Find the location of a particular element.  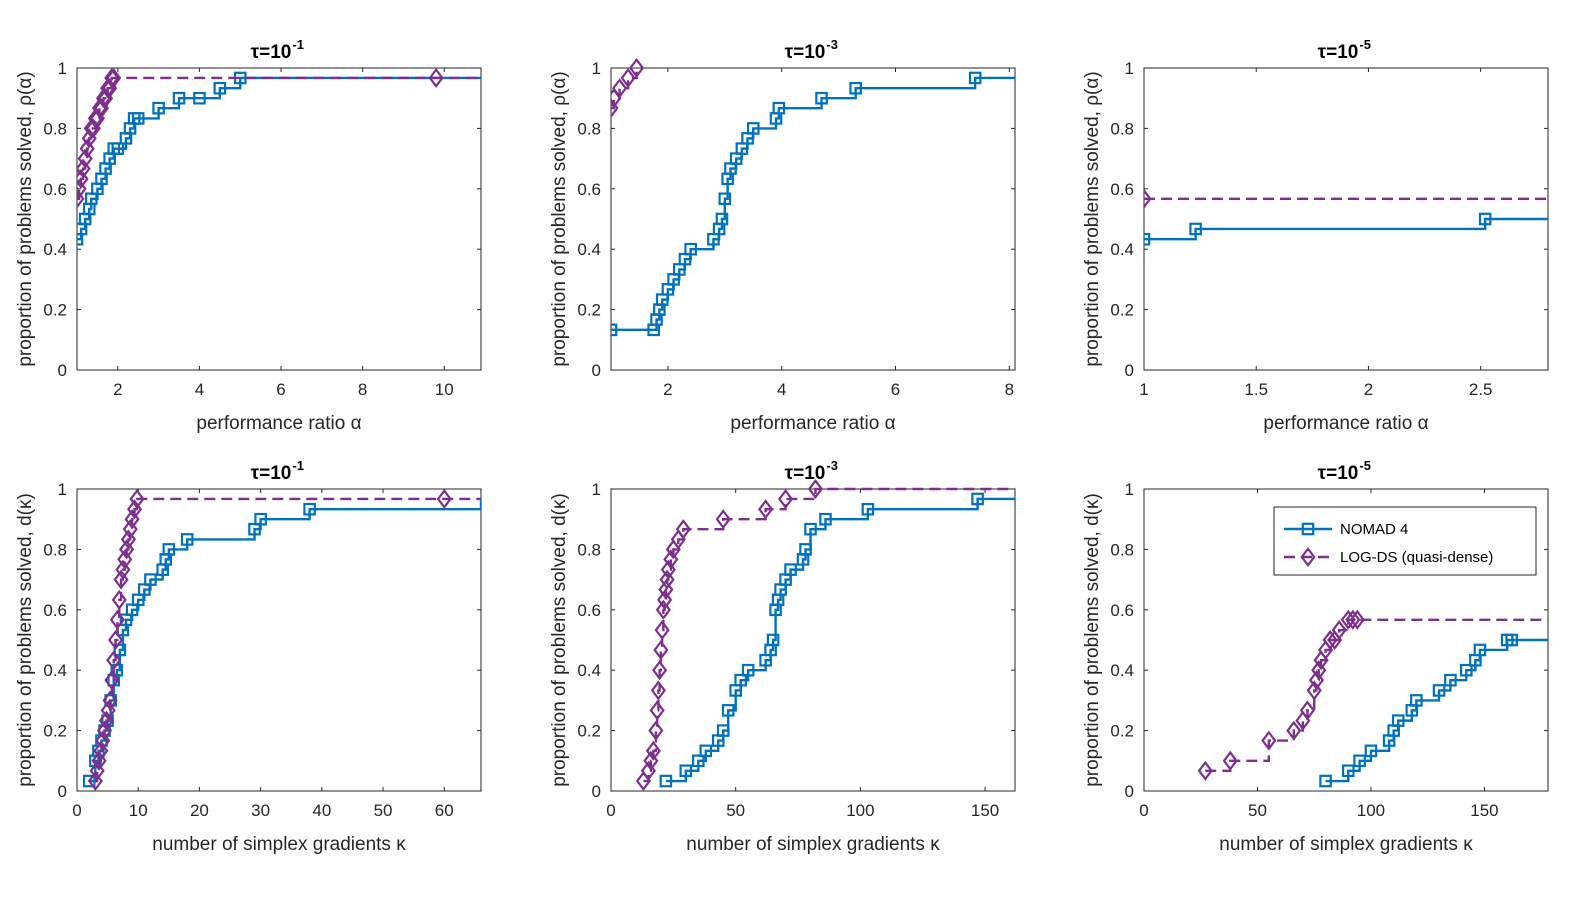

legend-marker-logds is located at coordinates (1308, 557).